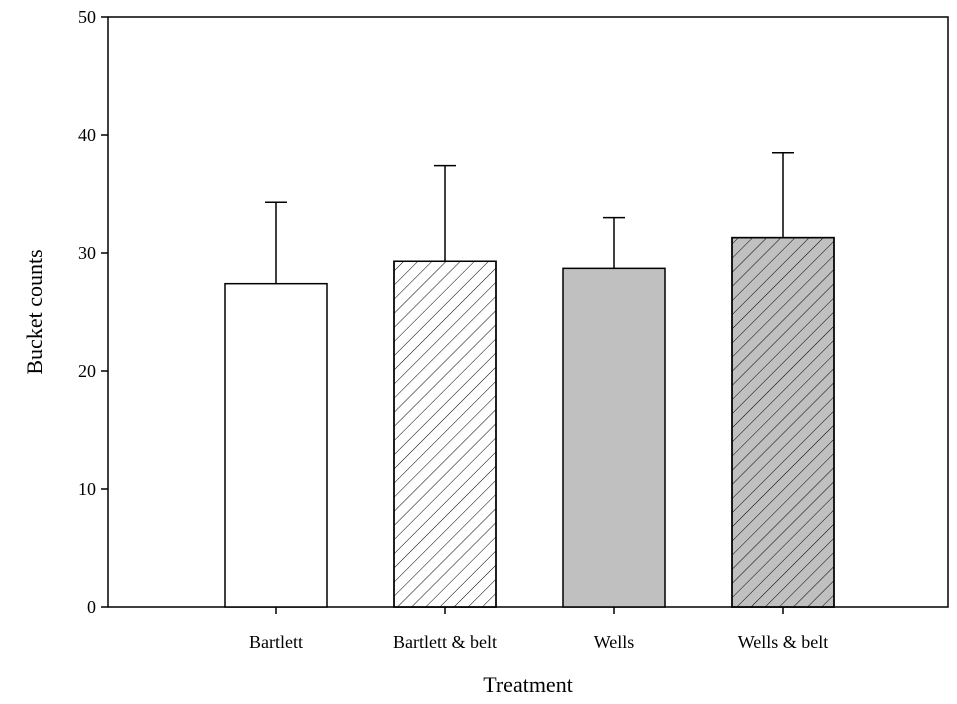 The height and width of the screenshot is (704, 957). What do you see at coordinates (528, 684) in the screenshot?
I see `x-axis-title: Treatment` at bounding box center [528, 684].